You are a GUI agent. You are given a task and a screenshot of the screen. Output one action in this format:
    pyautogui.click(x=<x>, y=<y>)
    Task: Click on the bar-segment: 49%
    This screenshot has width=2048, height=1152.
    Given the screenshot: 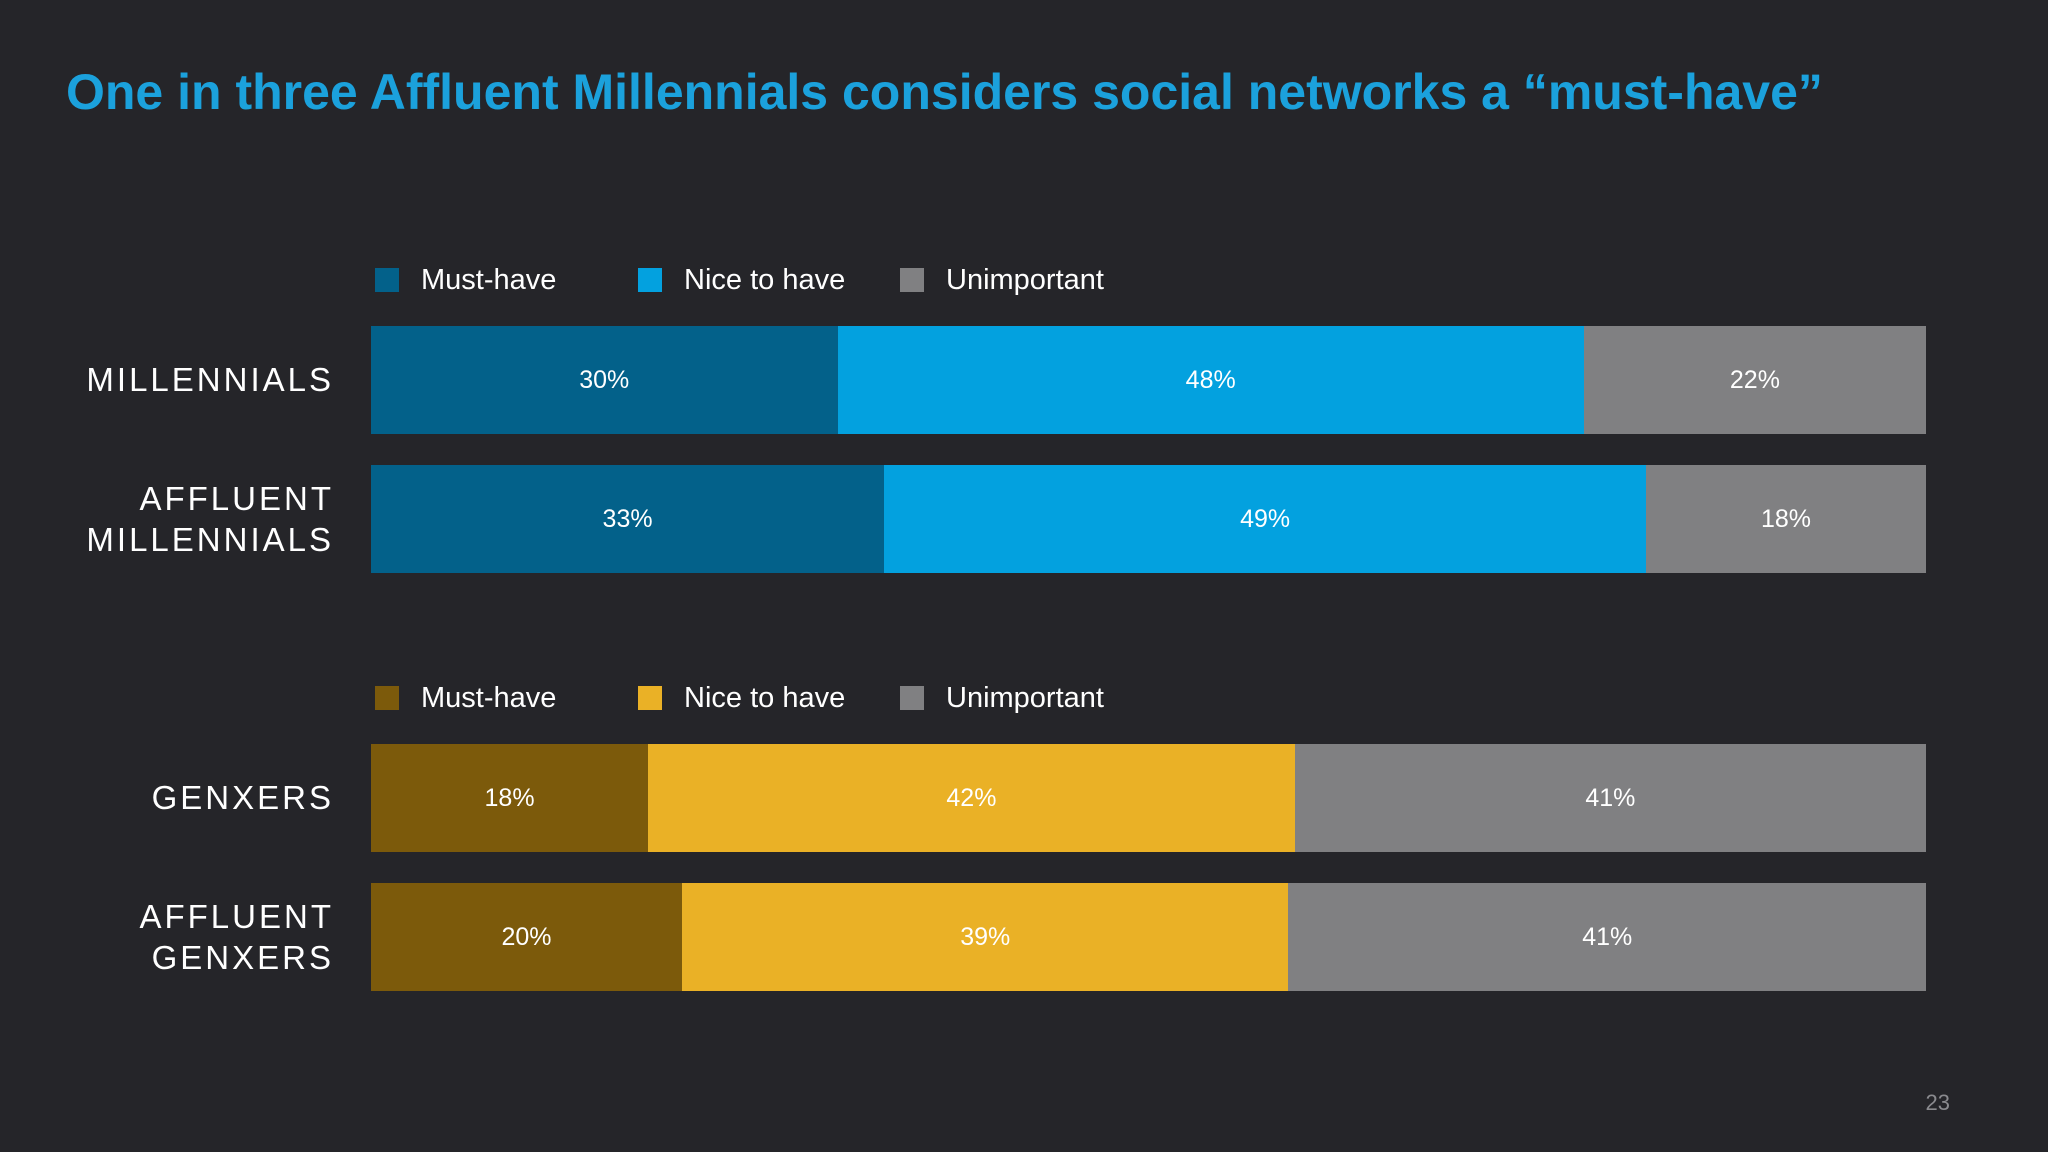 What is the action you would take?
    pyautogui.click(x=1265, y=519)
    